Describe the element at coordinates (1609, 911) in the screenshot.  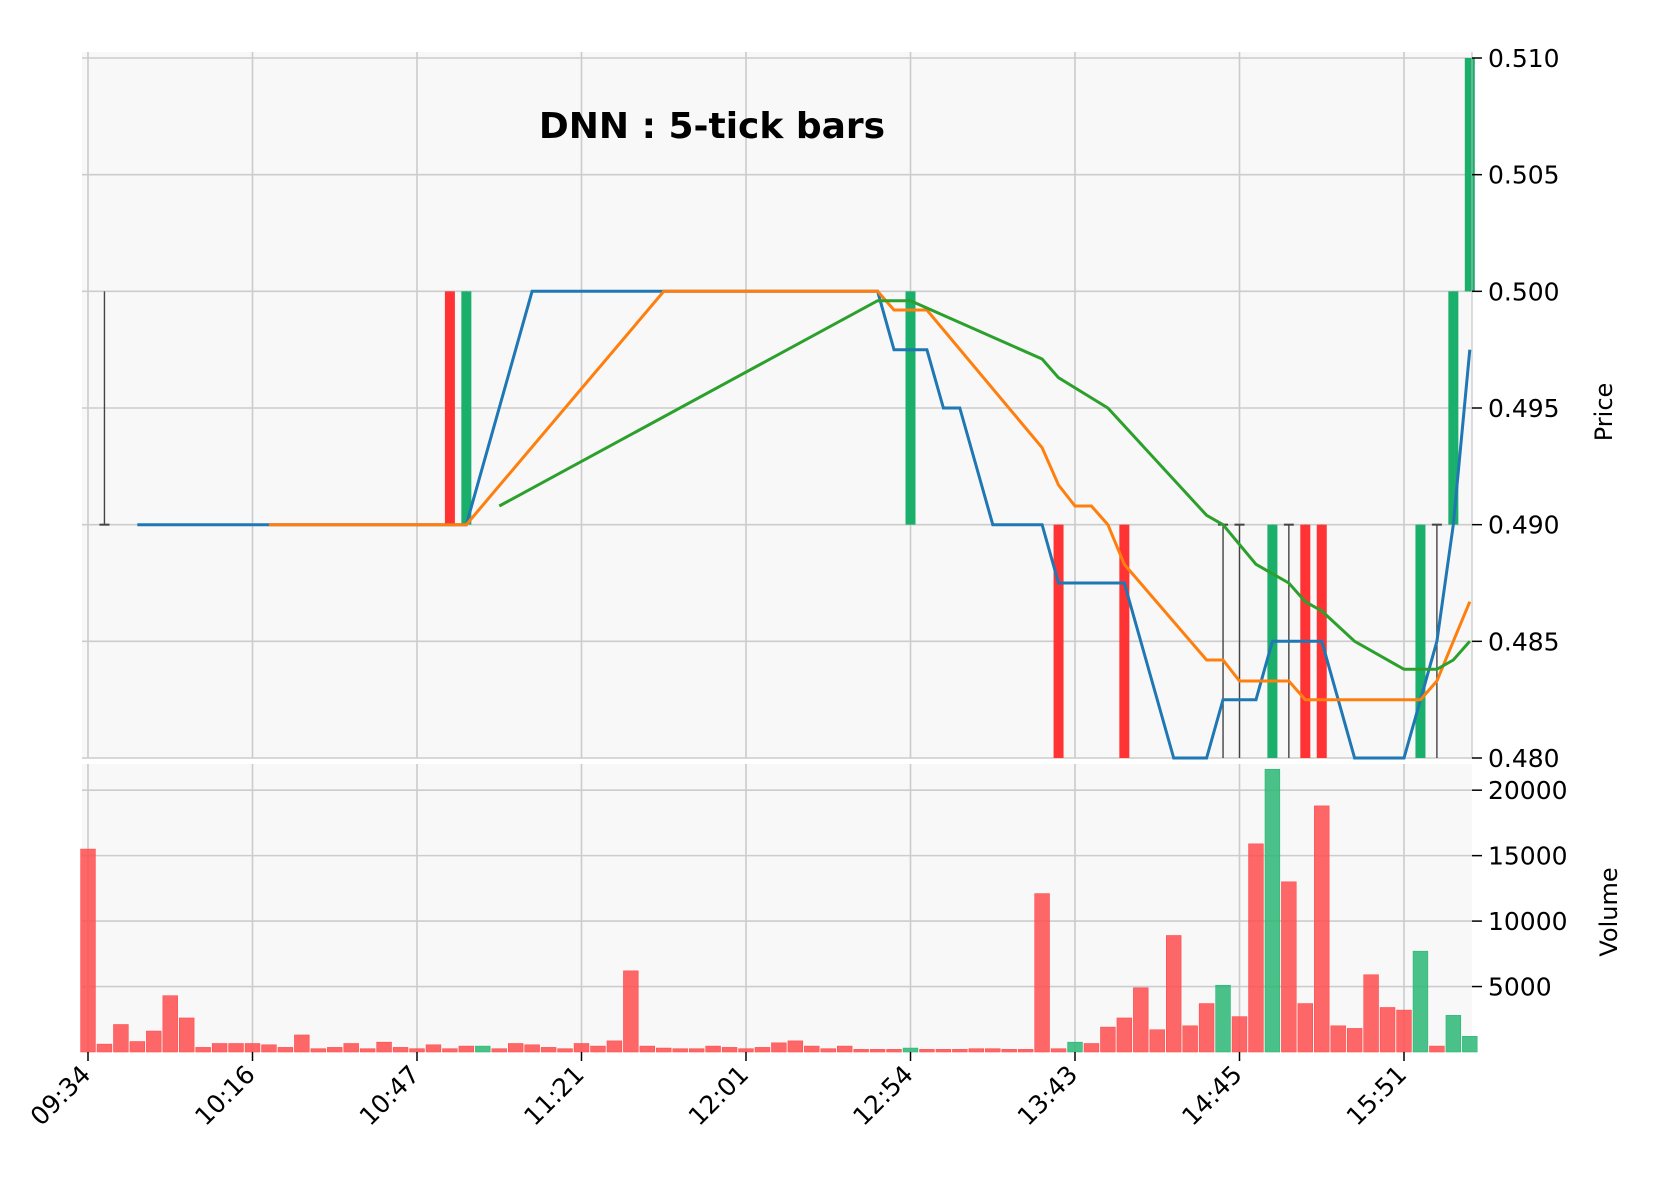
I see `volume-axis-label: Volume` at that location.